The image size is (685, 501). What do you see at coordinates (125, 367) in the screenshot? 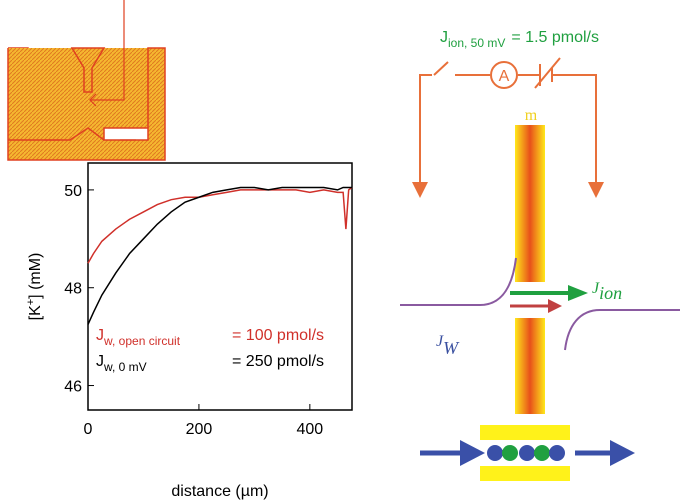
I see `subscript: w, 0 mV` at bounding box center [125, 367].